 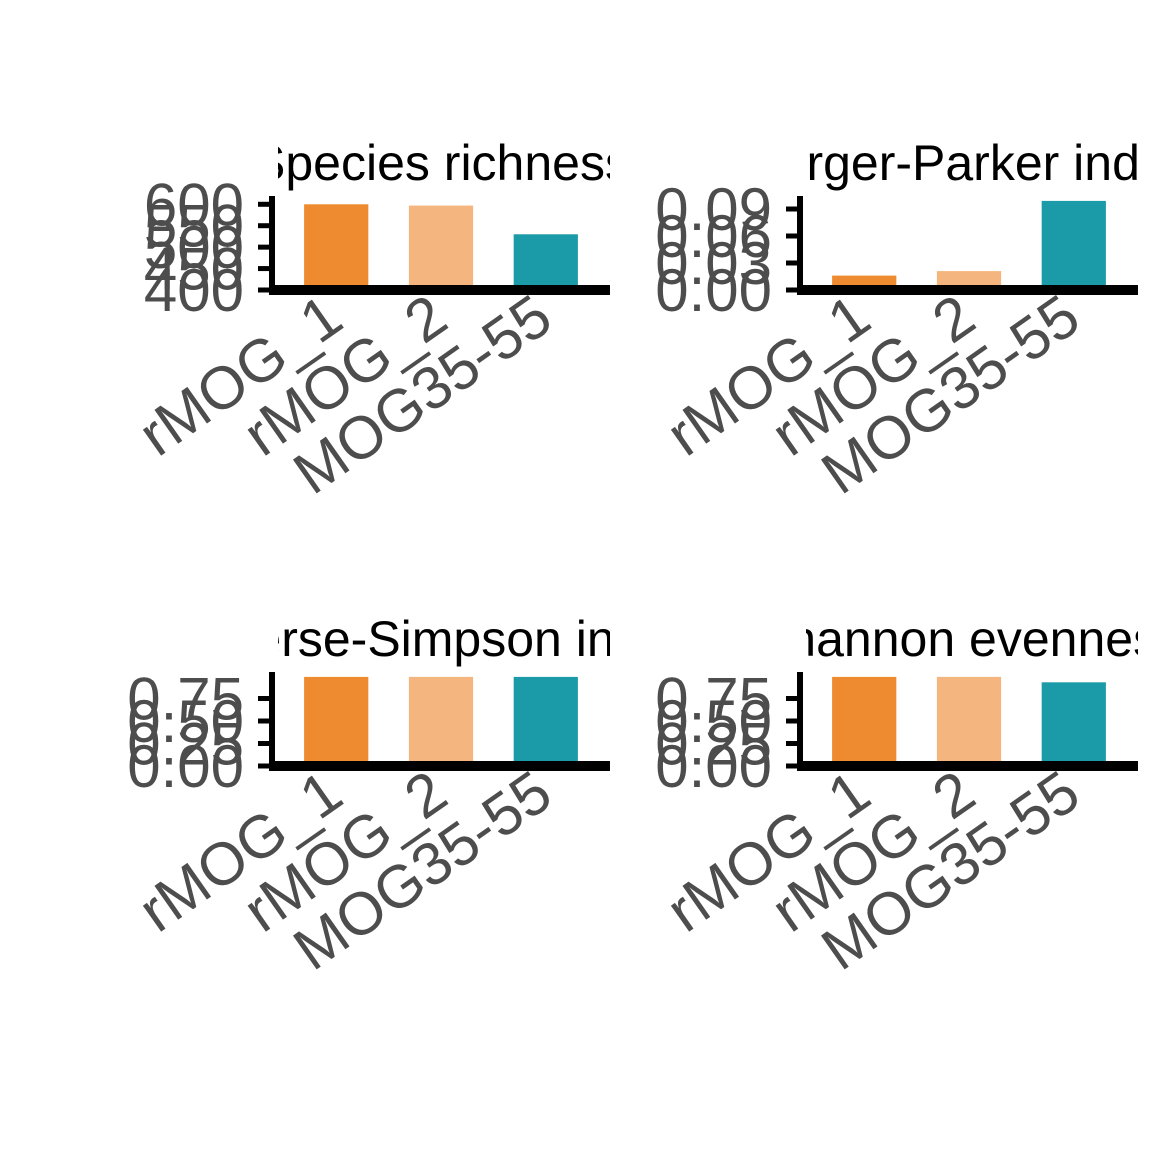 What do you see at coordinates (194, 269) in the screenshot?
I see `y-tick-label: 450` at bounding box center [194, 269].